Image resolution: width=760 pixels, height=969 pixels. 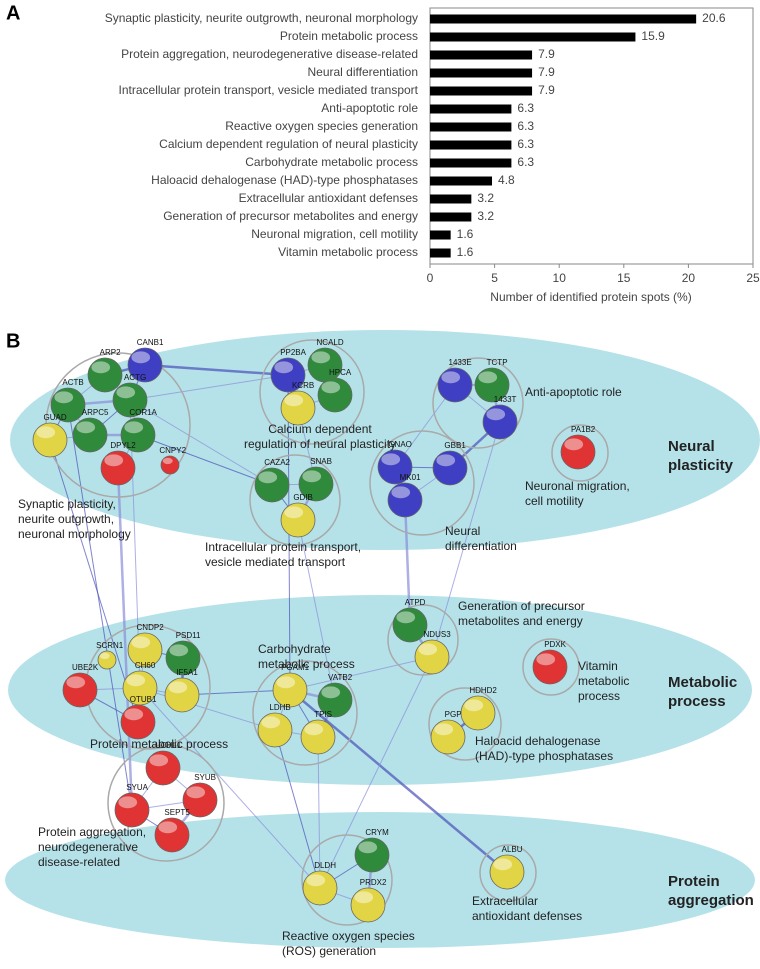 What do you see at coordinates (438, 634) in the screenshot?
I see `node-label: NDUS3` at bounding box center [438, 634].